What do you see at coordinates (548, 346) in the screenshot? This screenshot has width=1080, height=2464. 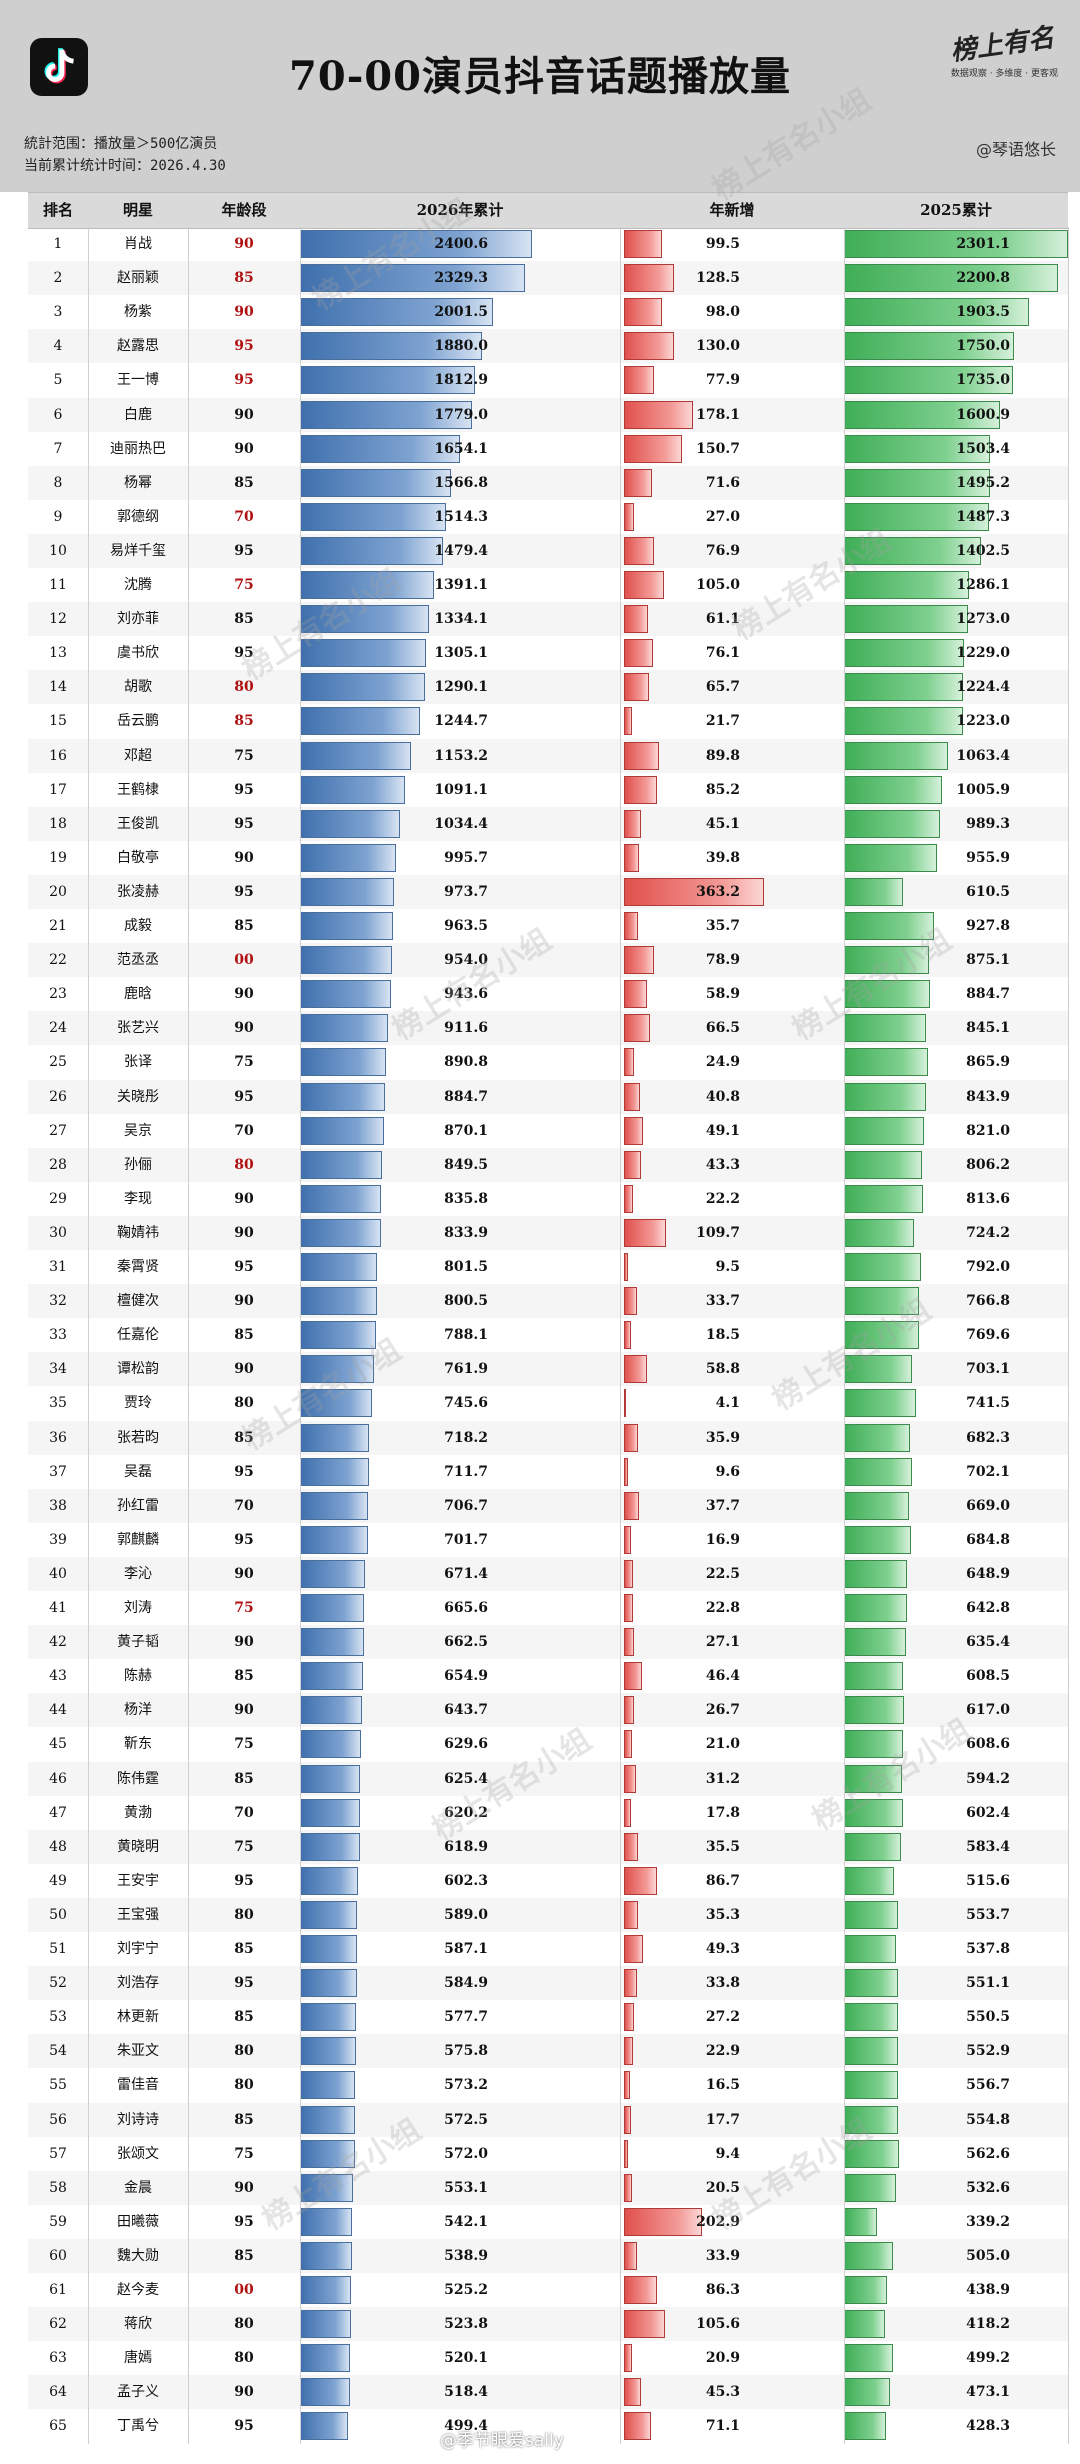 I see `table-row: 4 赵露思 95 1880.0 130.0 1750.0` at bounding box center [548, 346].